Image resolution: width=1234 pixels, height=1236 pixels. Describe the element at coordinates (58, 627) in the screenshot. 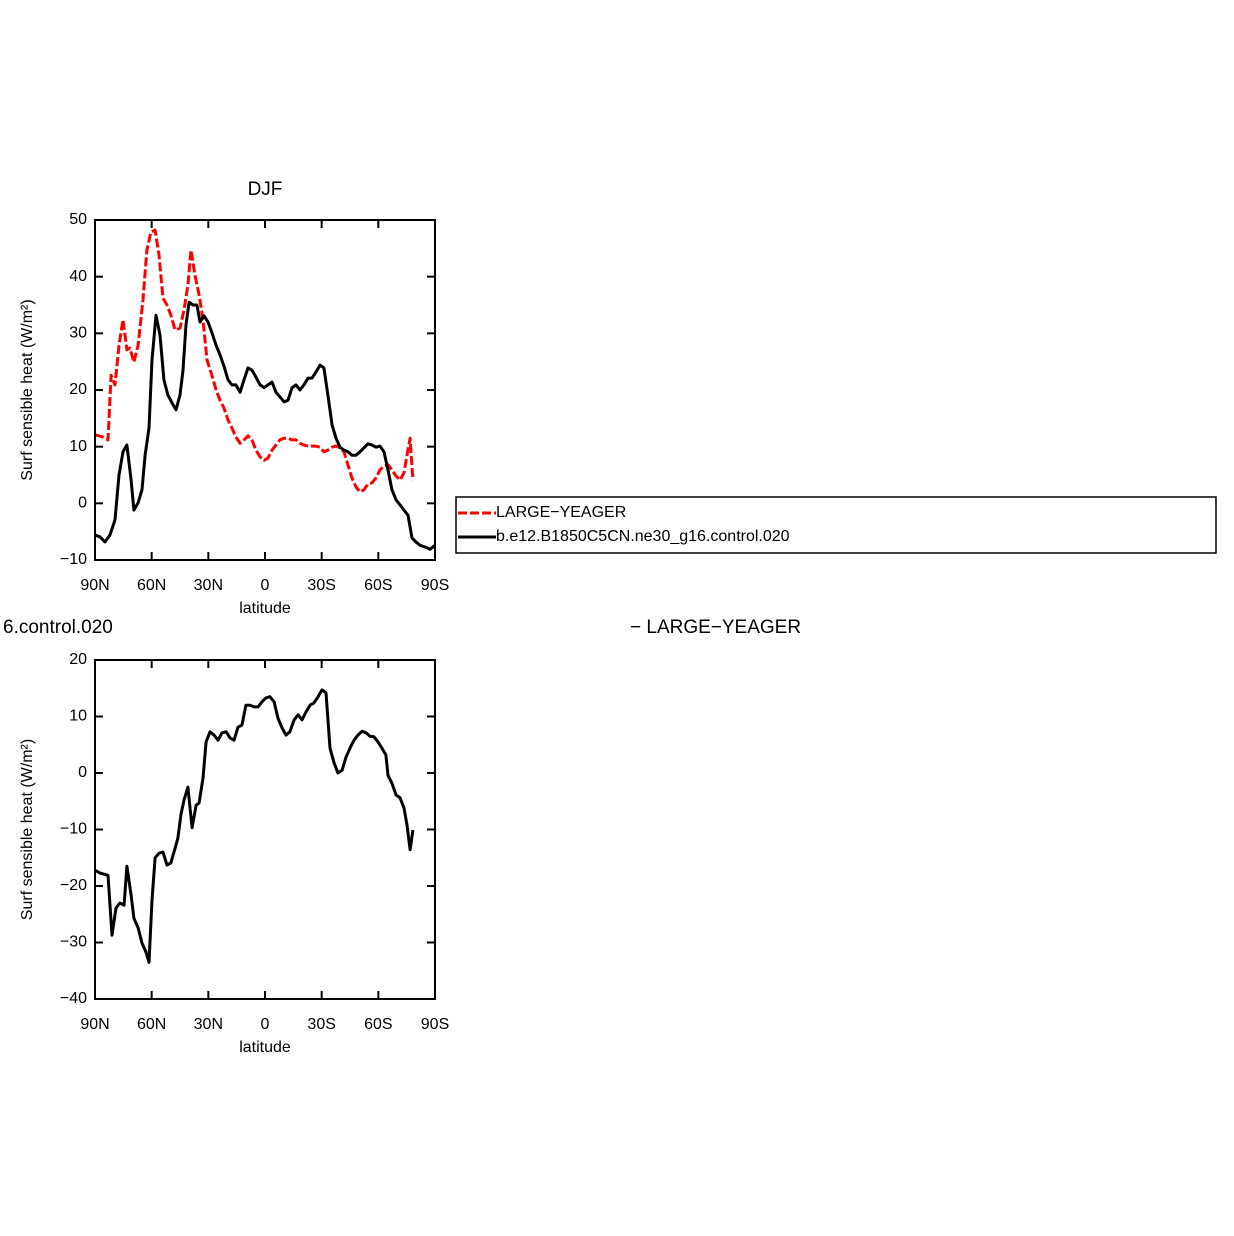

I see `left-title: 6.control.020` at that location.